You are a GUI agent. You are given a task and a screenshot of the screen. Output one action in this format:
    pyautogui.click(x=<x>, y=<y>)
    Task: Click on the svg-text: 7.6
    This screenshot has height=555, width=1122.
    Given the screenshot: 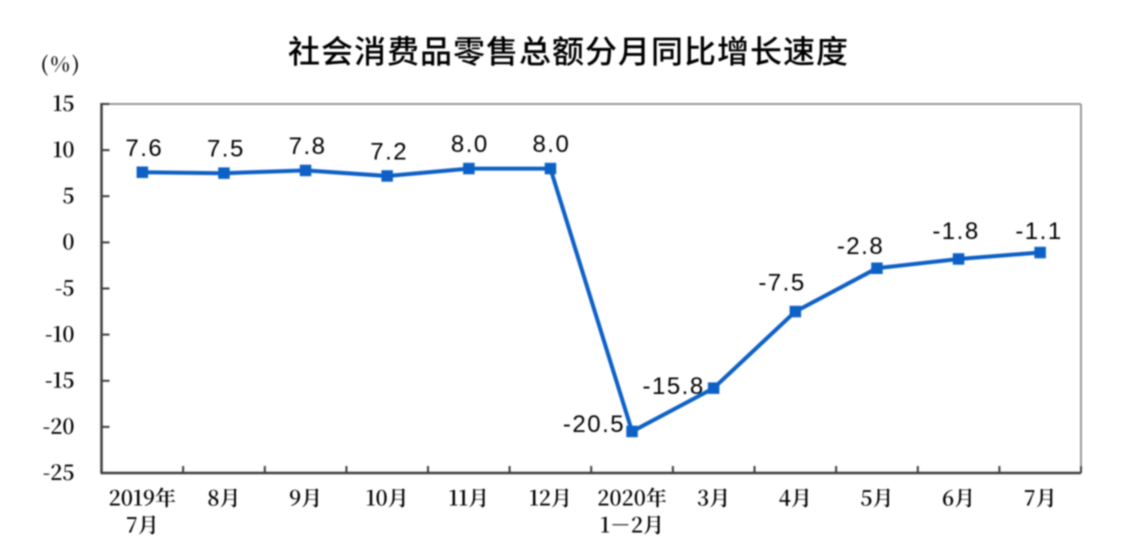 What is the action you would take?
    pyautogui.click(x=144, y=148)
    